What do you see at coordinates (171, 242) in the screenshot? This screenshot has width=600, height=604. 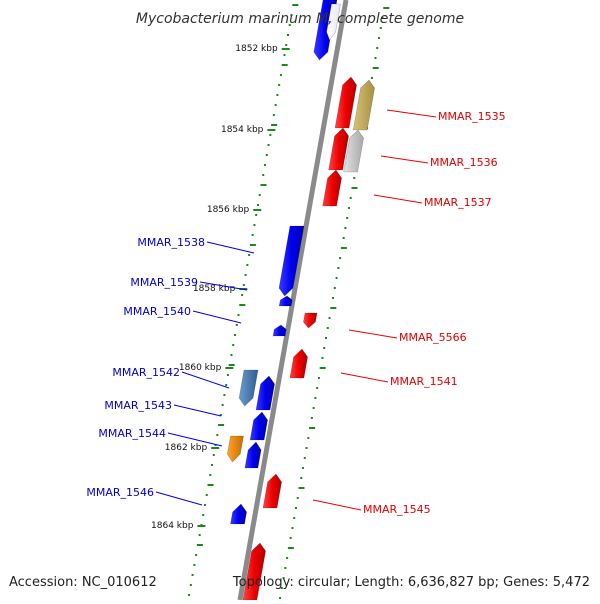 I see `forward-gene-label: MMAR_1538` at bounding box center [171, 242].